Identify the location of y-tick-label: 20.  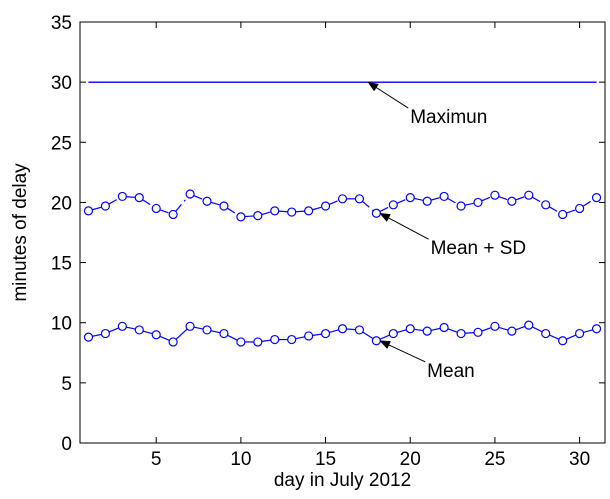
(61, 203).